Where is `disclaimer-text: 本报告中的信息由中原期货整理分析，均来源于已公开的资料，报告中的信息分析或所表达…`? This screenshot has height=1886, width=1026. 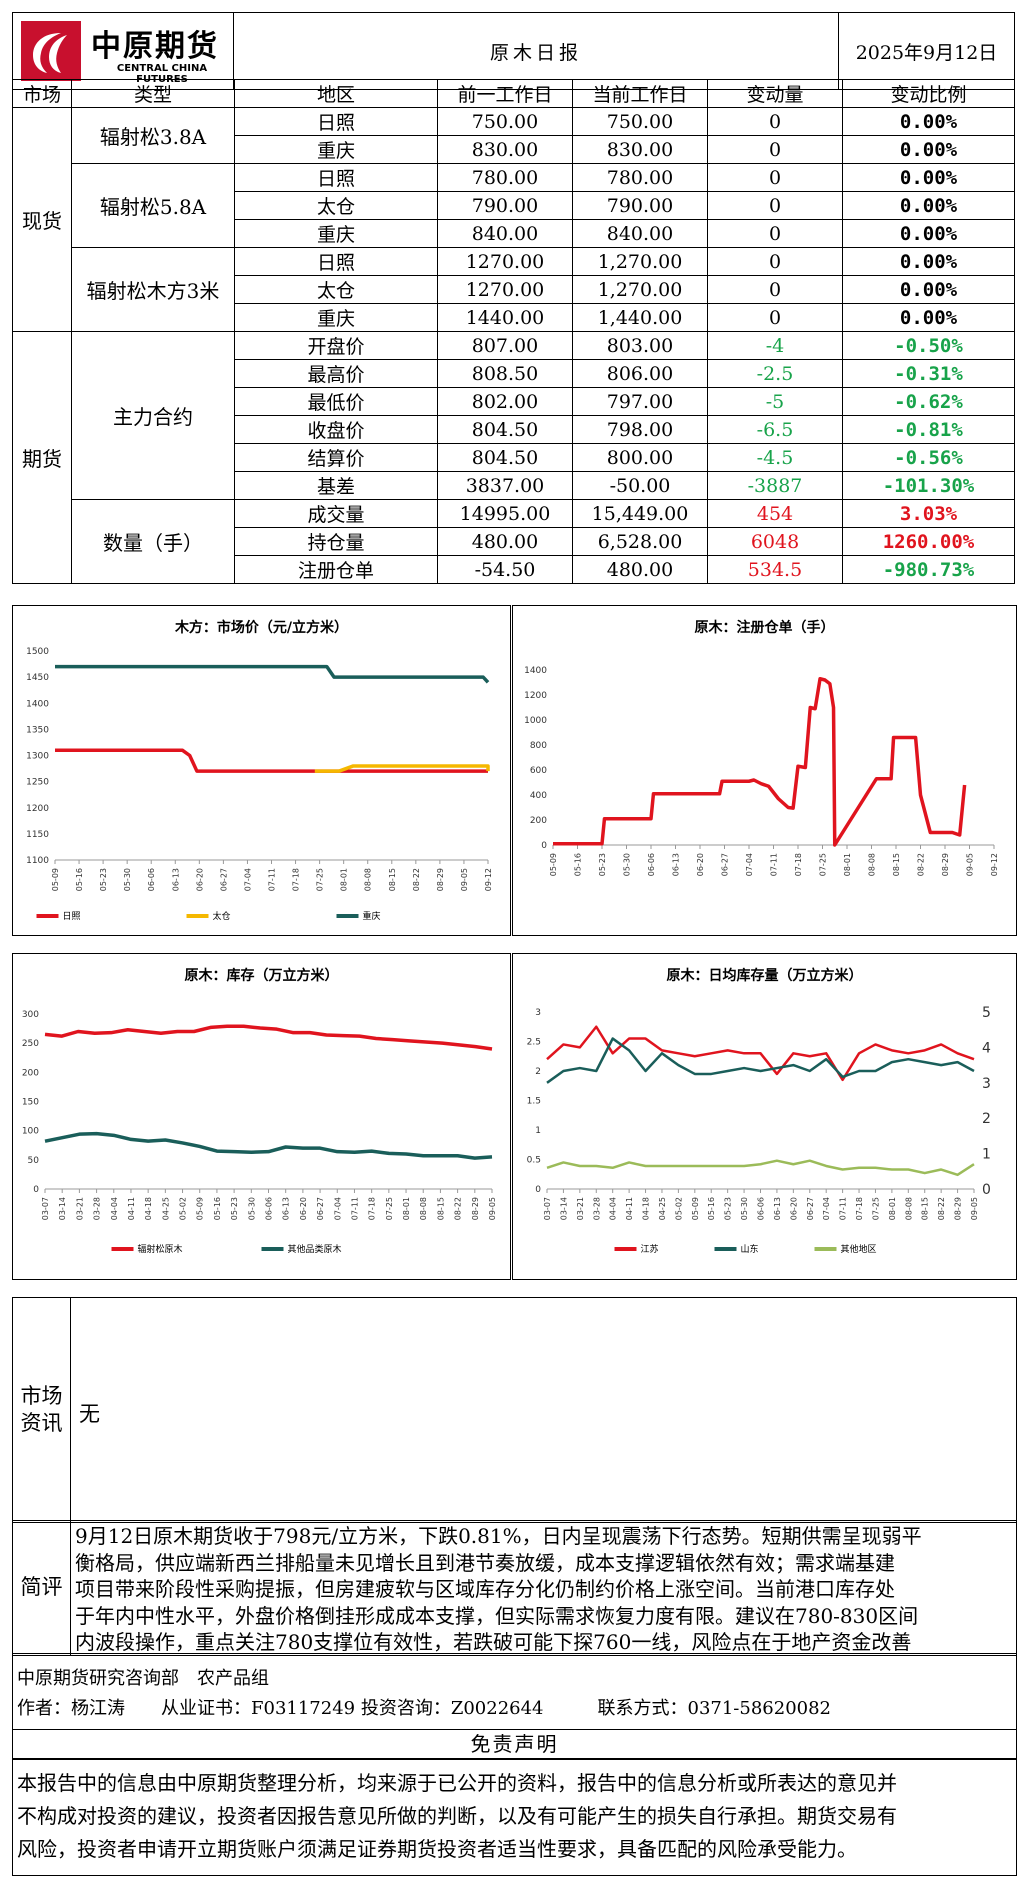
disclaimer-text: 本报告中的信息由中原期货整理分析，均来源于已公开的资料，报告中的信息分析或所表达… is located at coordinates (514, 1816).